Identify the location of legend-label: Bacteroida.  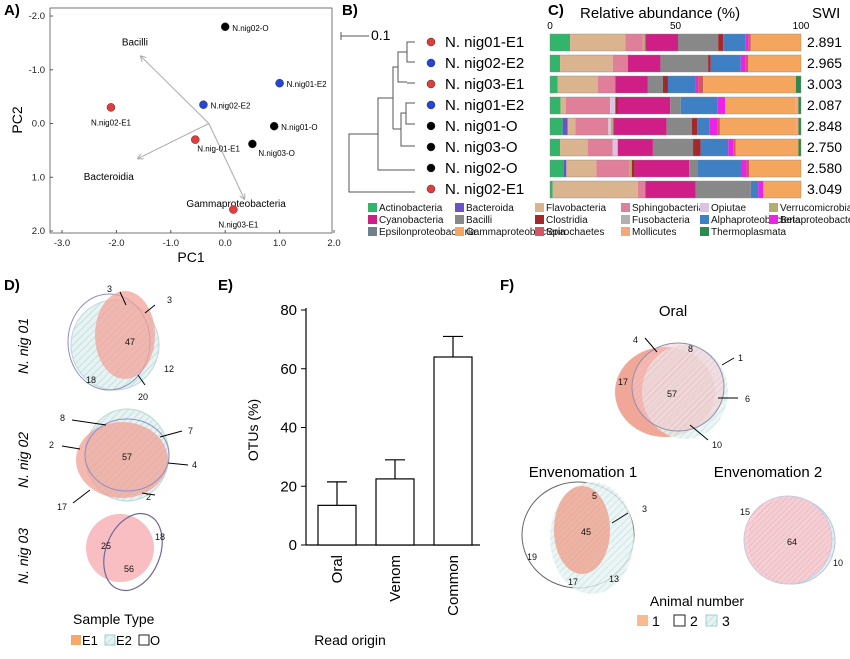
(490, 208).